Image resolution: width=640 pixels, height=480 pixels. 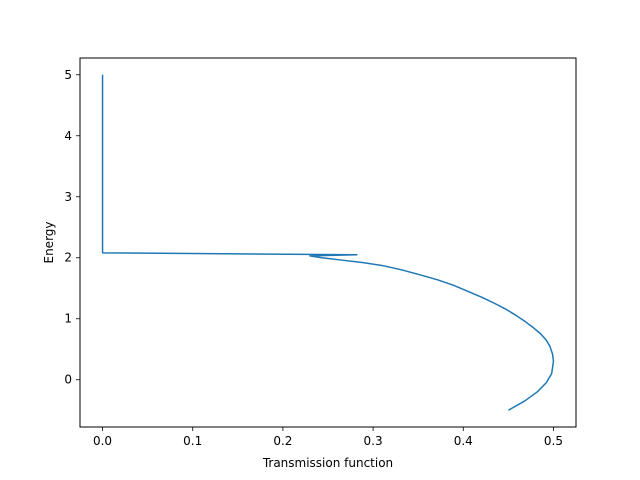 I want to click on y-axis-label: Energy, so click(x=49, y=242).